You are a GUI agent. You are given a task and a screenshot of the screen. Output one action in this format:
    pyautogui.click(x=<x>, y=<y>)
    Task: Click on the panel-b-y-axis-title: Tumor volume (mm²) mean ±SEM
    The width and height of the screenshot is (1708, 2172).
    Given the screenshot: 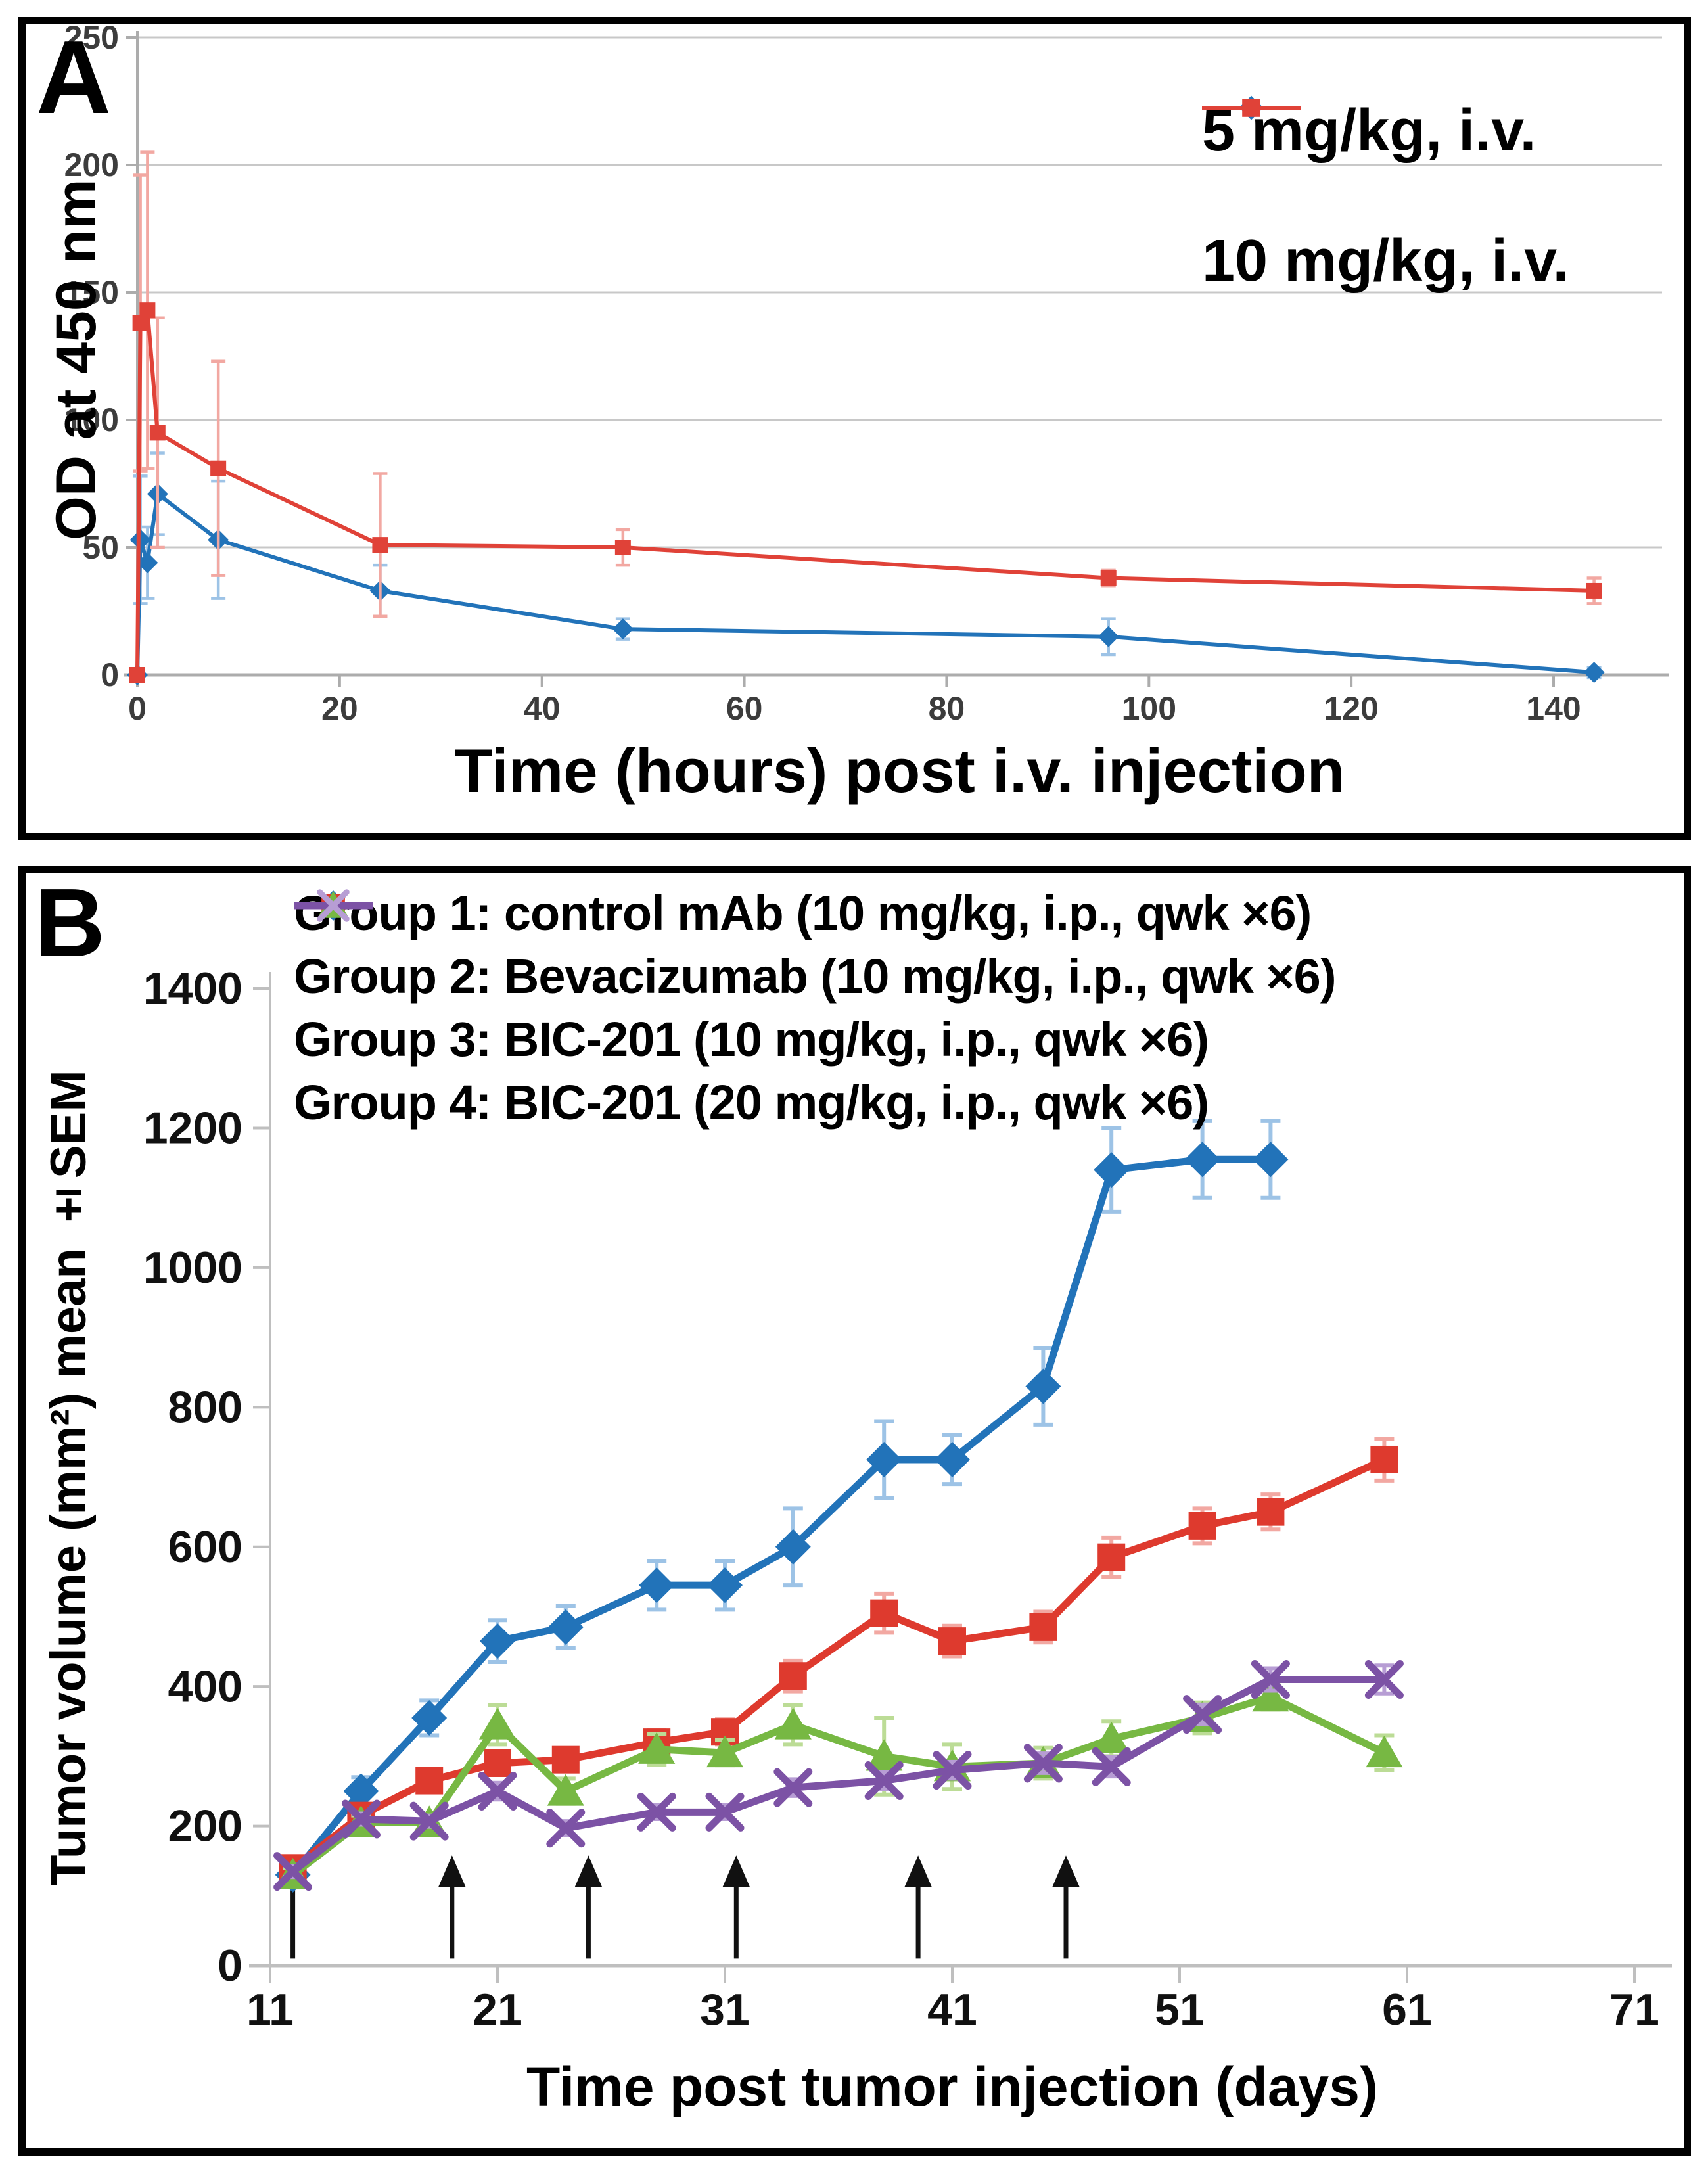 What is the action you would take?
    pyautogui.click(x=69, y=1478)
    